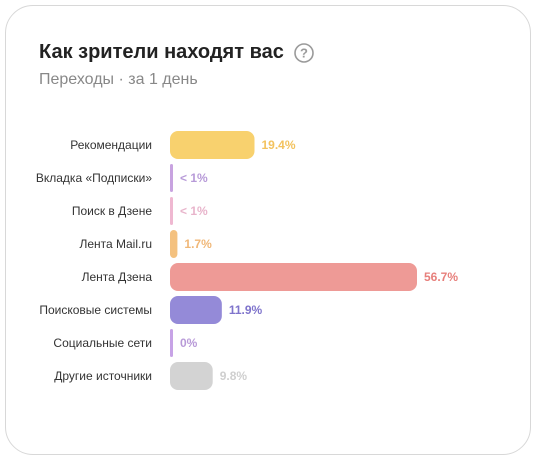 The image size is (536, 461). Describe the element at coordinates (102, 343) in the screenshot. I see `category-label: Социальные сети` at that location.